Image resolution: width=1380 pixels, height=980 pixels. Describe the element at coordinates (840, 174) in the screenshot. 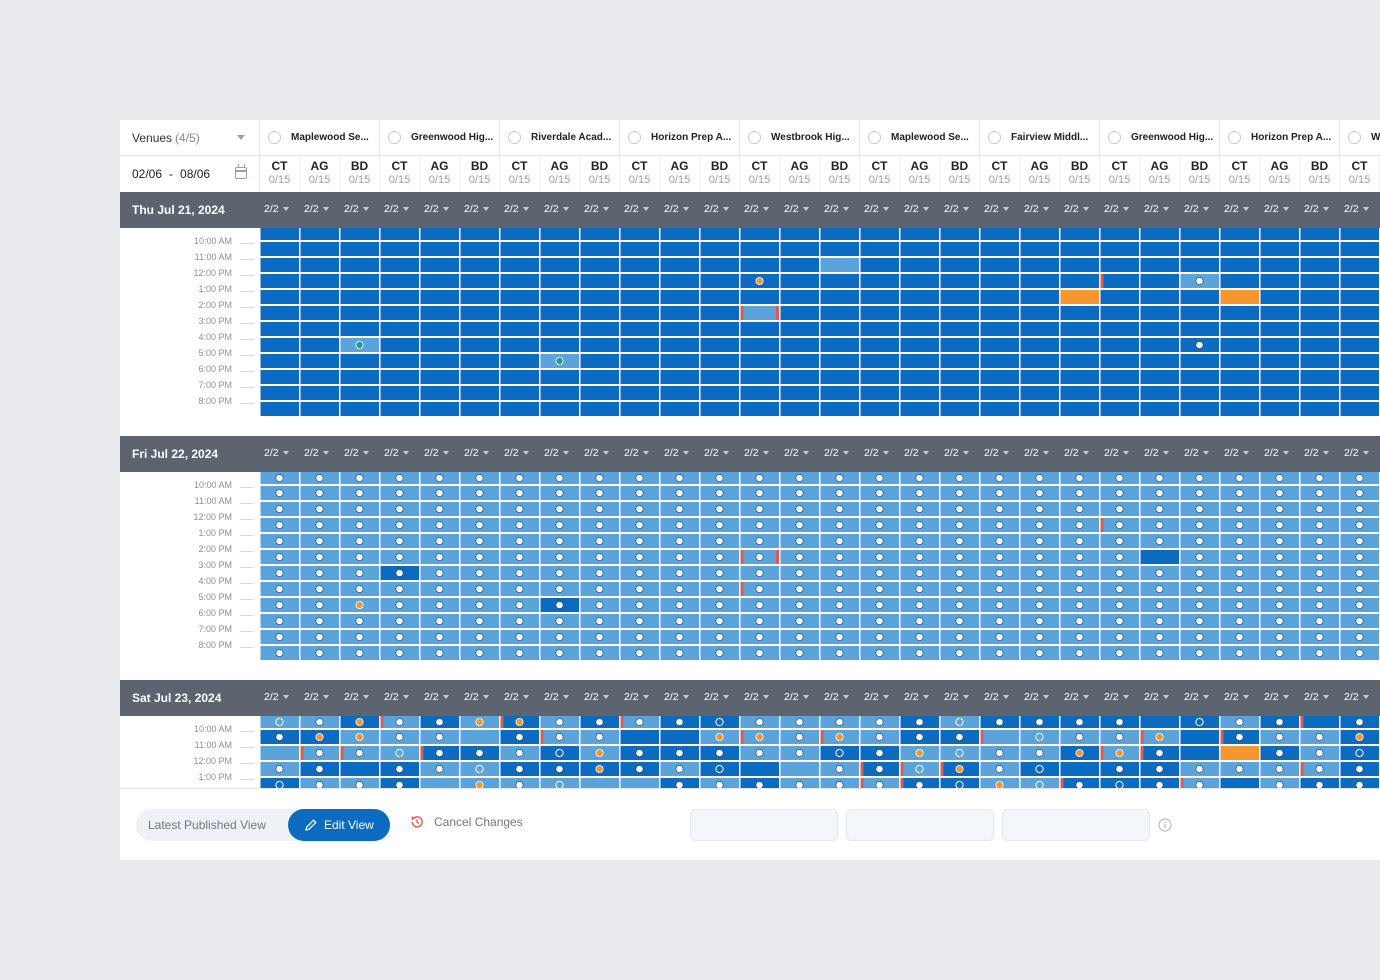

I see `column-header-14: BD 0/15` at that location.